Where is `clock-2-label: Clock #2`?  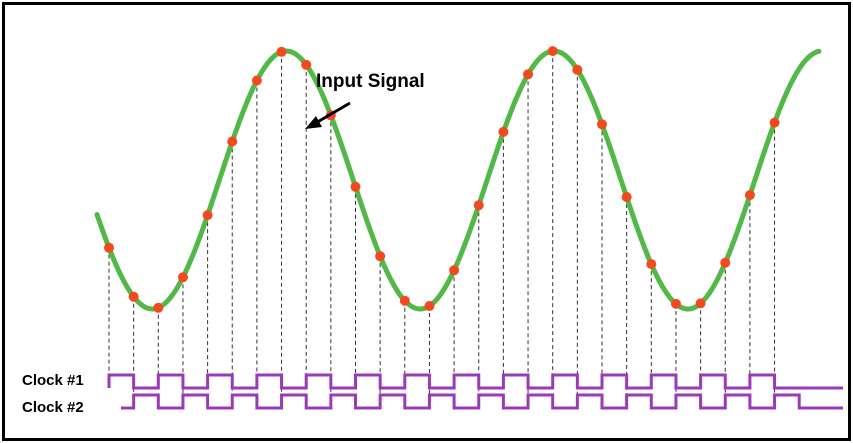
clock-2-label: Clock #2 is located at coordinates (53, 407).